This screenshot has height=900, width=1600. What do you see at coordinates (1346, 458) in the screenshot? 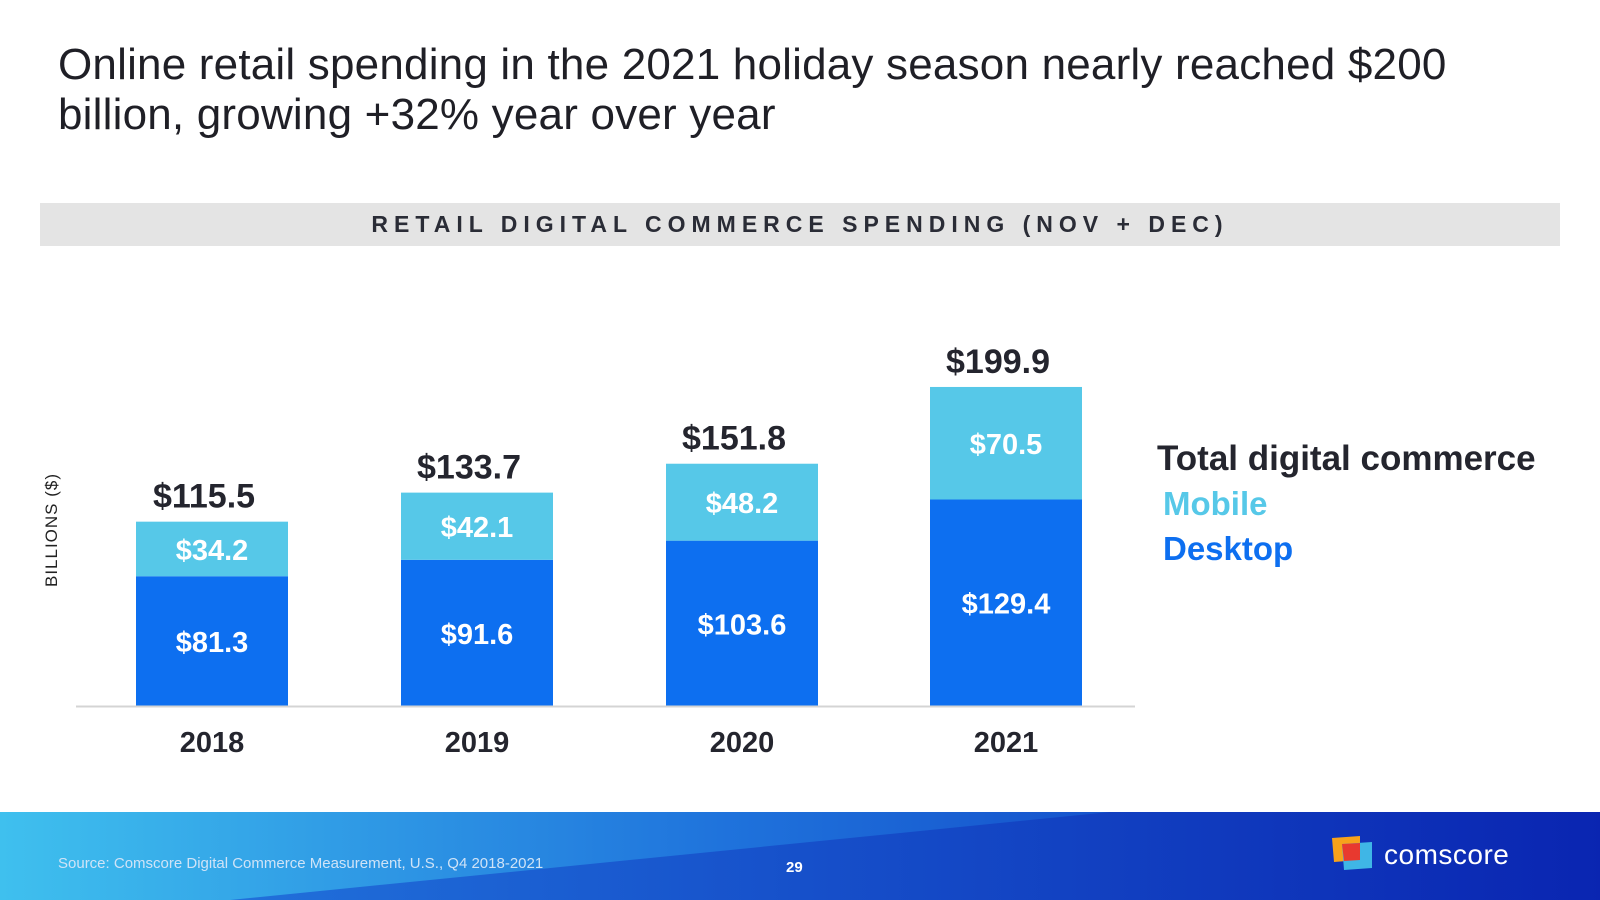
I see `legend-total: Total digital commerce` at bounding box center [1346, 458].